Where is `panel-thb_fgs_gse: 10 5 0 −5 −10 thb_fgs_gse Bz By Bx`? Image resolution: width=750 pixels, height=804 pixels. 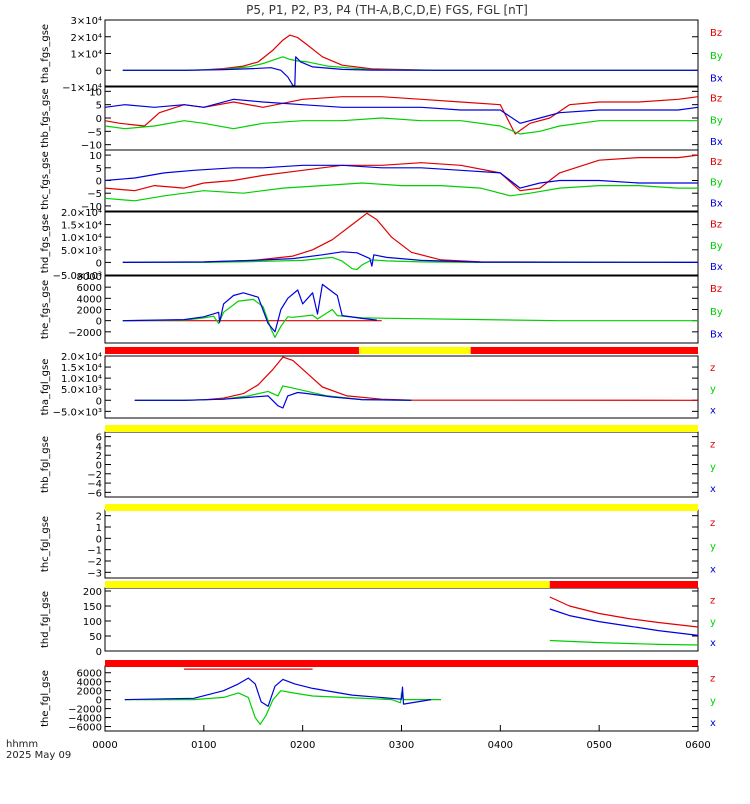
panel-thb_fgs_gse: 10 5 0 −5 −10 thb_fgs_gse Bz By Bx is located at coordinates (381, 118).